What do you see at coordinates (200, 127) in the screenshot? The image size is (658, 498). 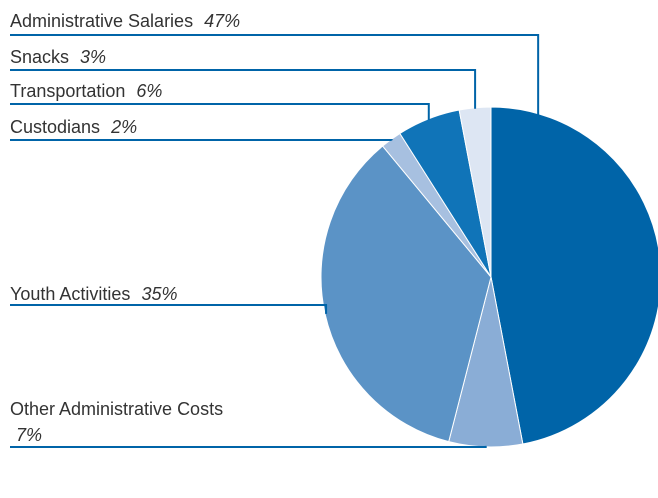 I see `slice-label: Custodians 2%` at bounding box center [200, 127].